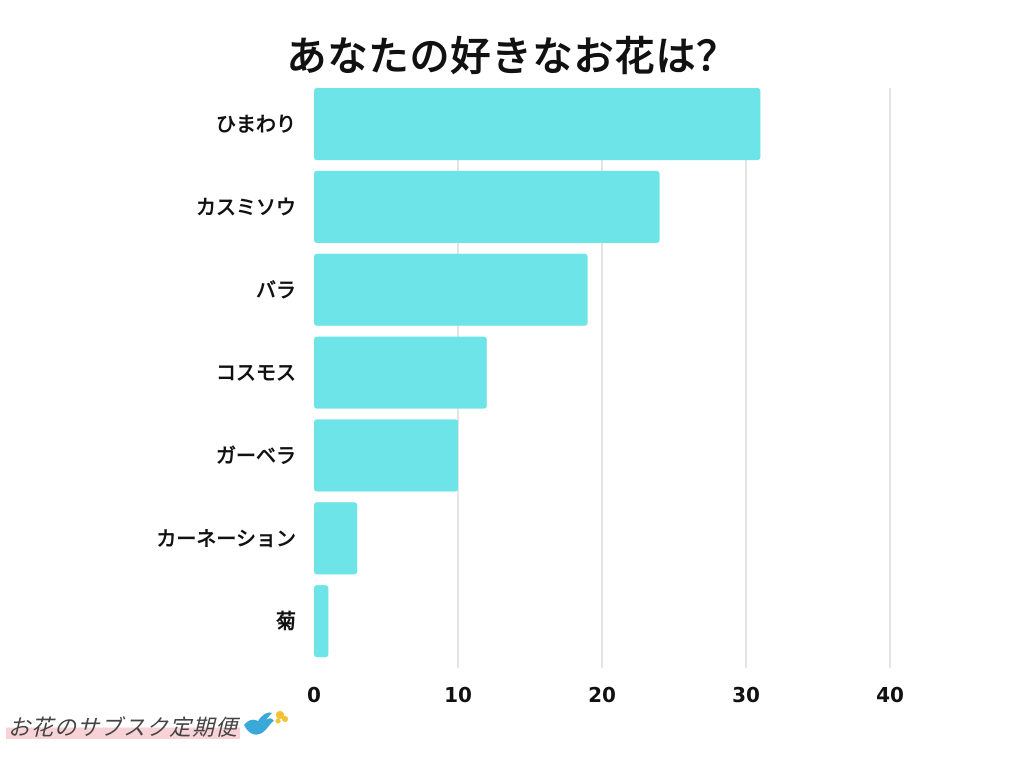 This screenshot has height=768, width=1024. I want to click on x-tick-label: 40, so click(890, 695).